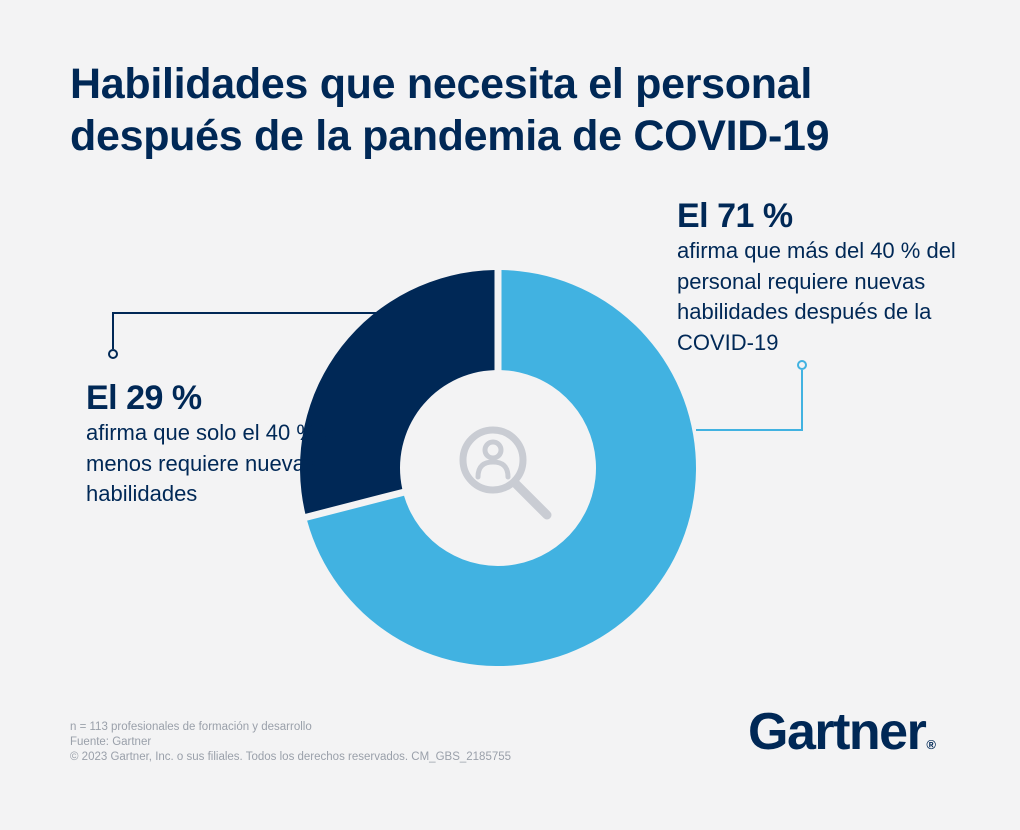 The height and width of the screenshot is (830, 1020). I want to click on person-search-icon, so click(505, 473).